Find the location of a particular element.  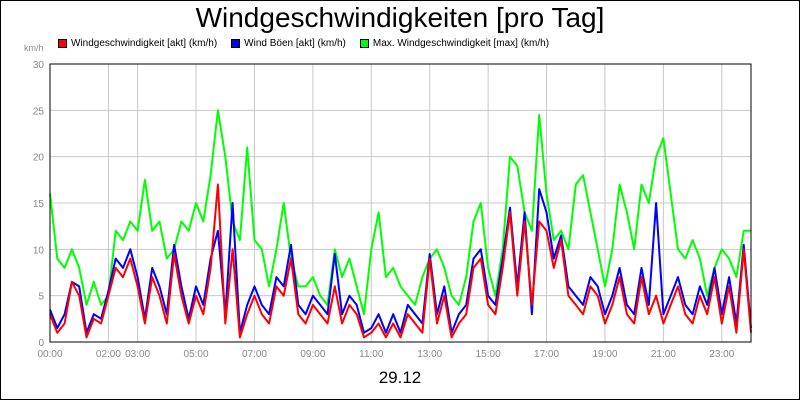

y-tick-label: 5 is located at coordinates (41, 297).